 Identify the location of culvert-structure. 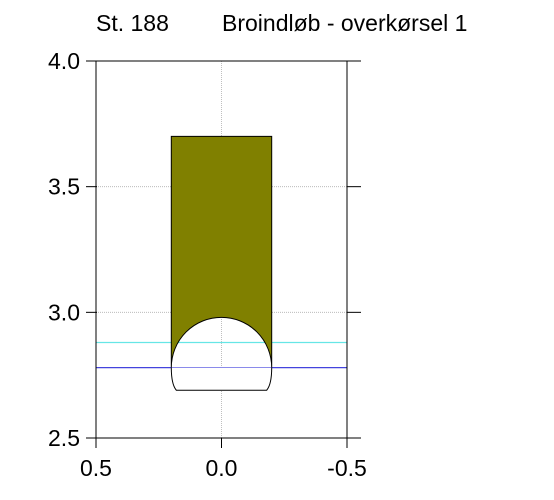
(221, 263).